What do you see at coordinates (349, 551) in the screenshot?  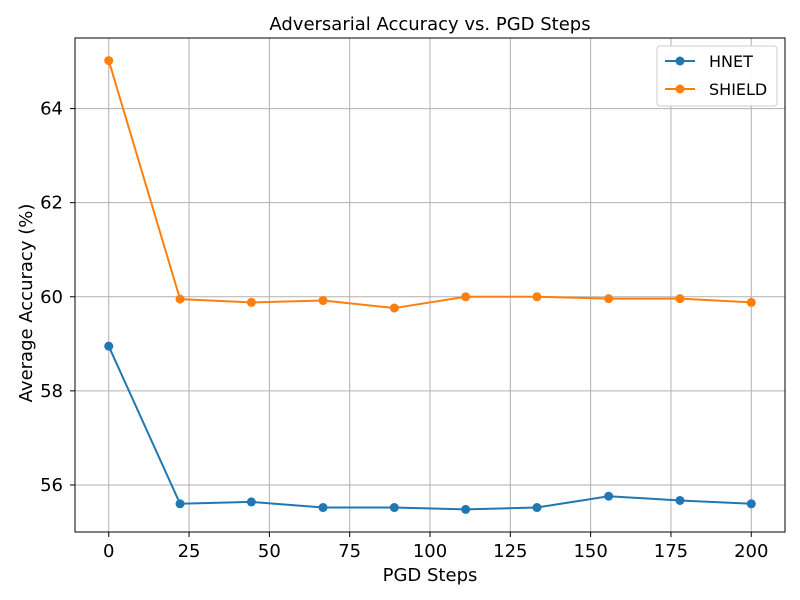 I see `x-tick-label: 75` at bounding box center [349, 551].